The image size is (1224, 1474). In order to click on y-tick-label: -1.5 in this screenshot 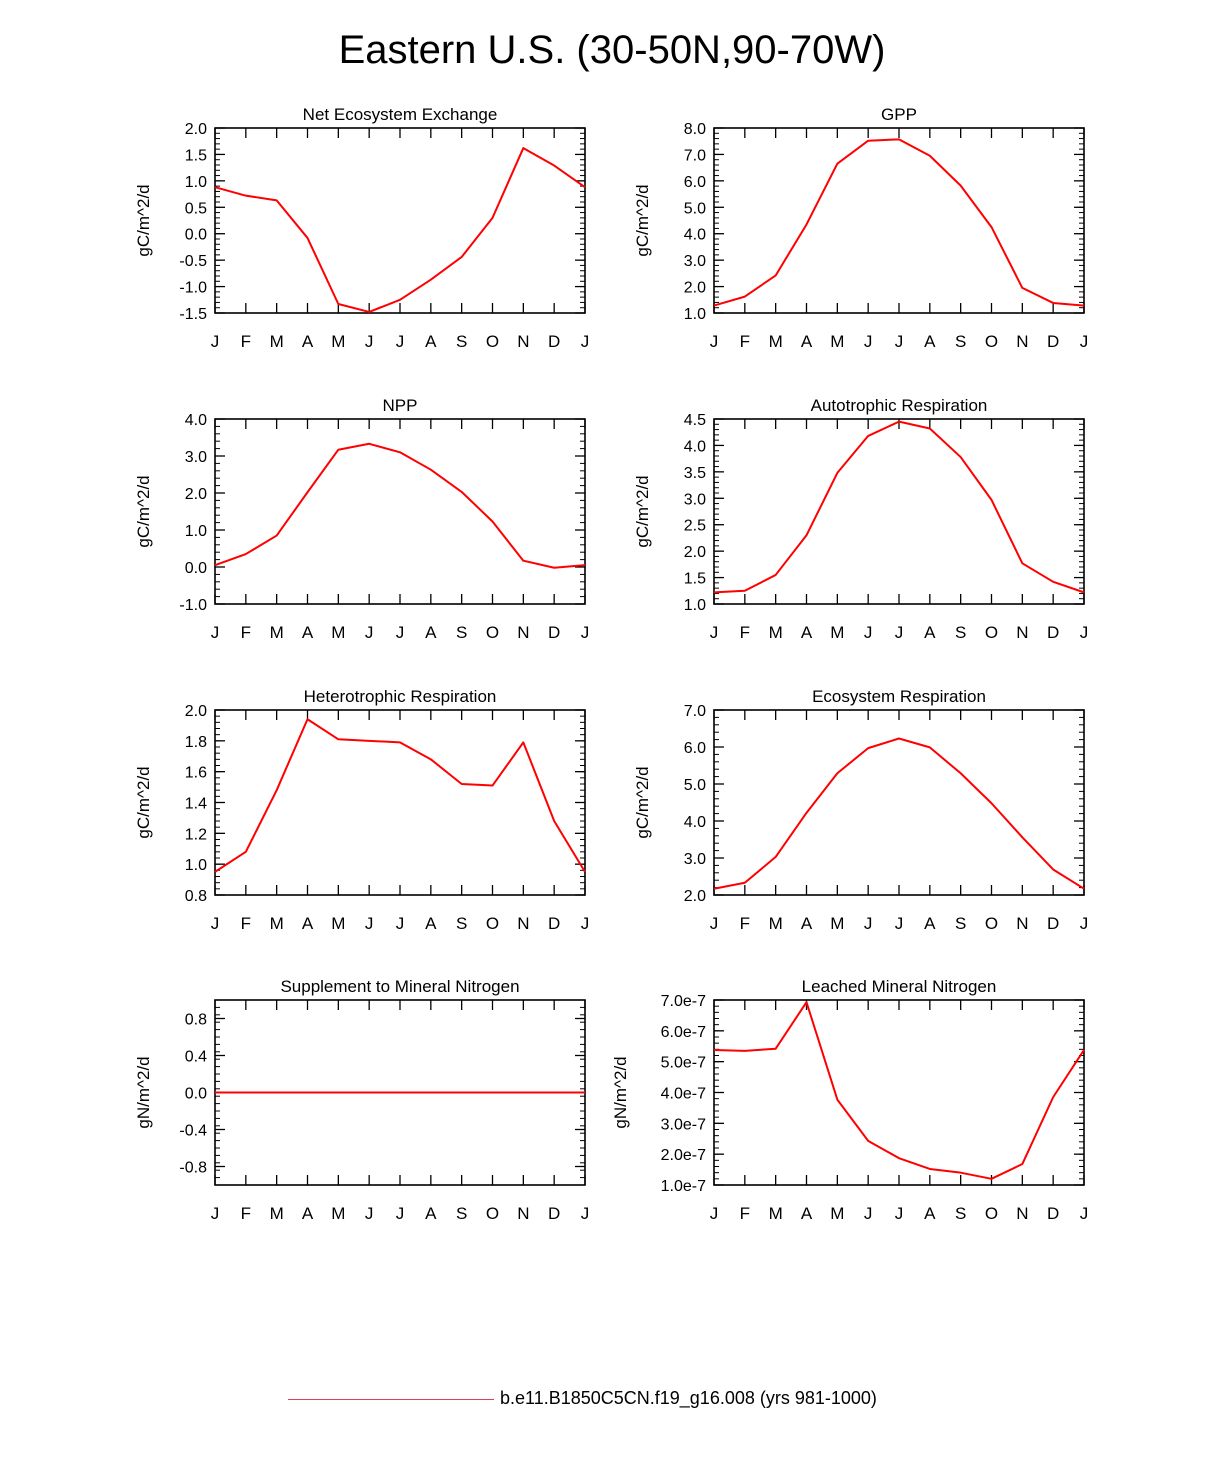, I will do `click(193, 314)`.